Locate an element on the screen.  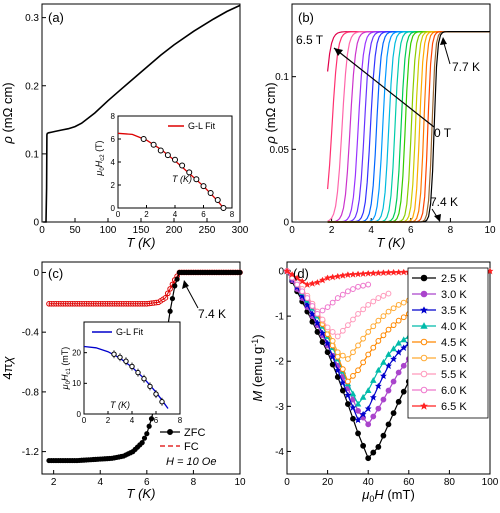
y-tick-label: 0.2 is located at coordinates (32, 86).